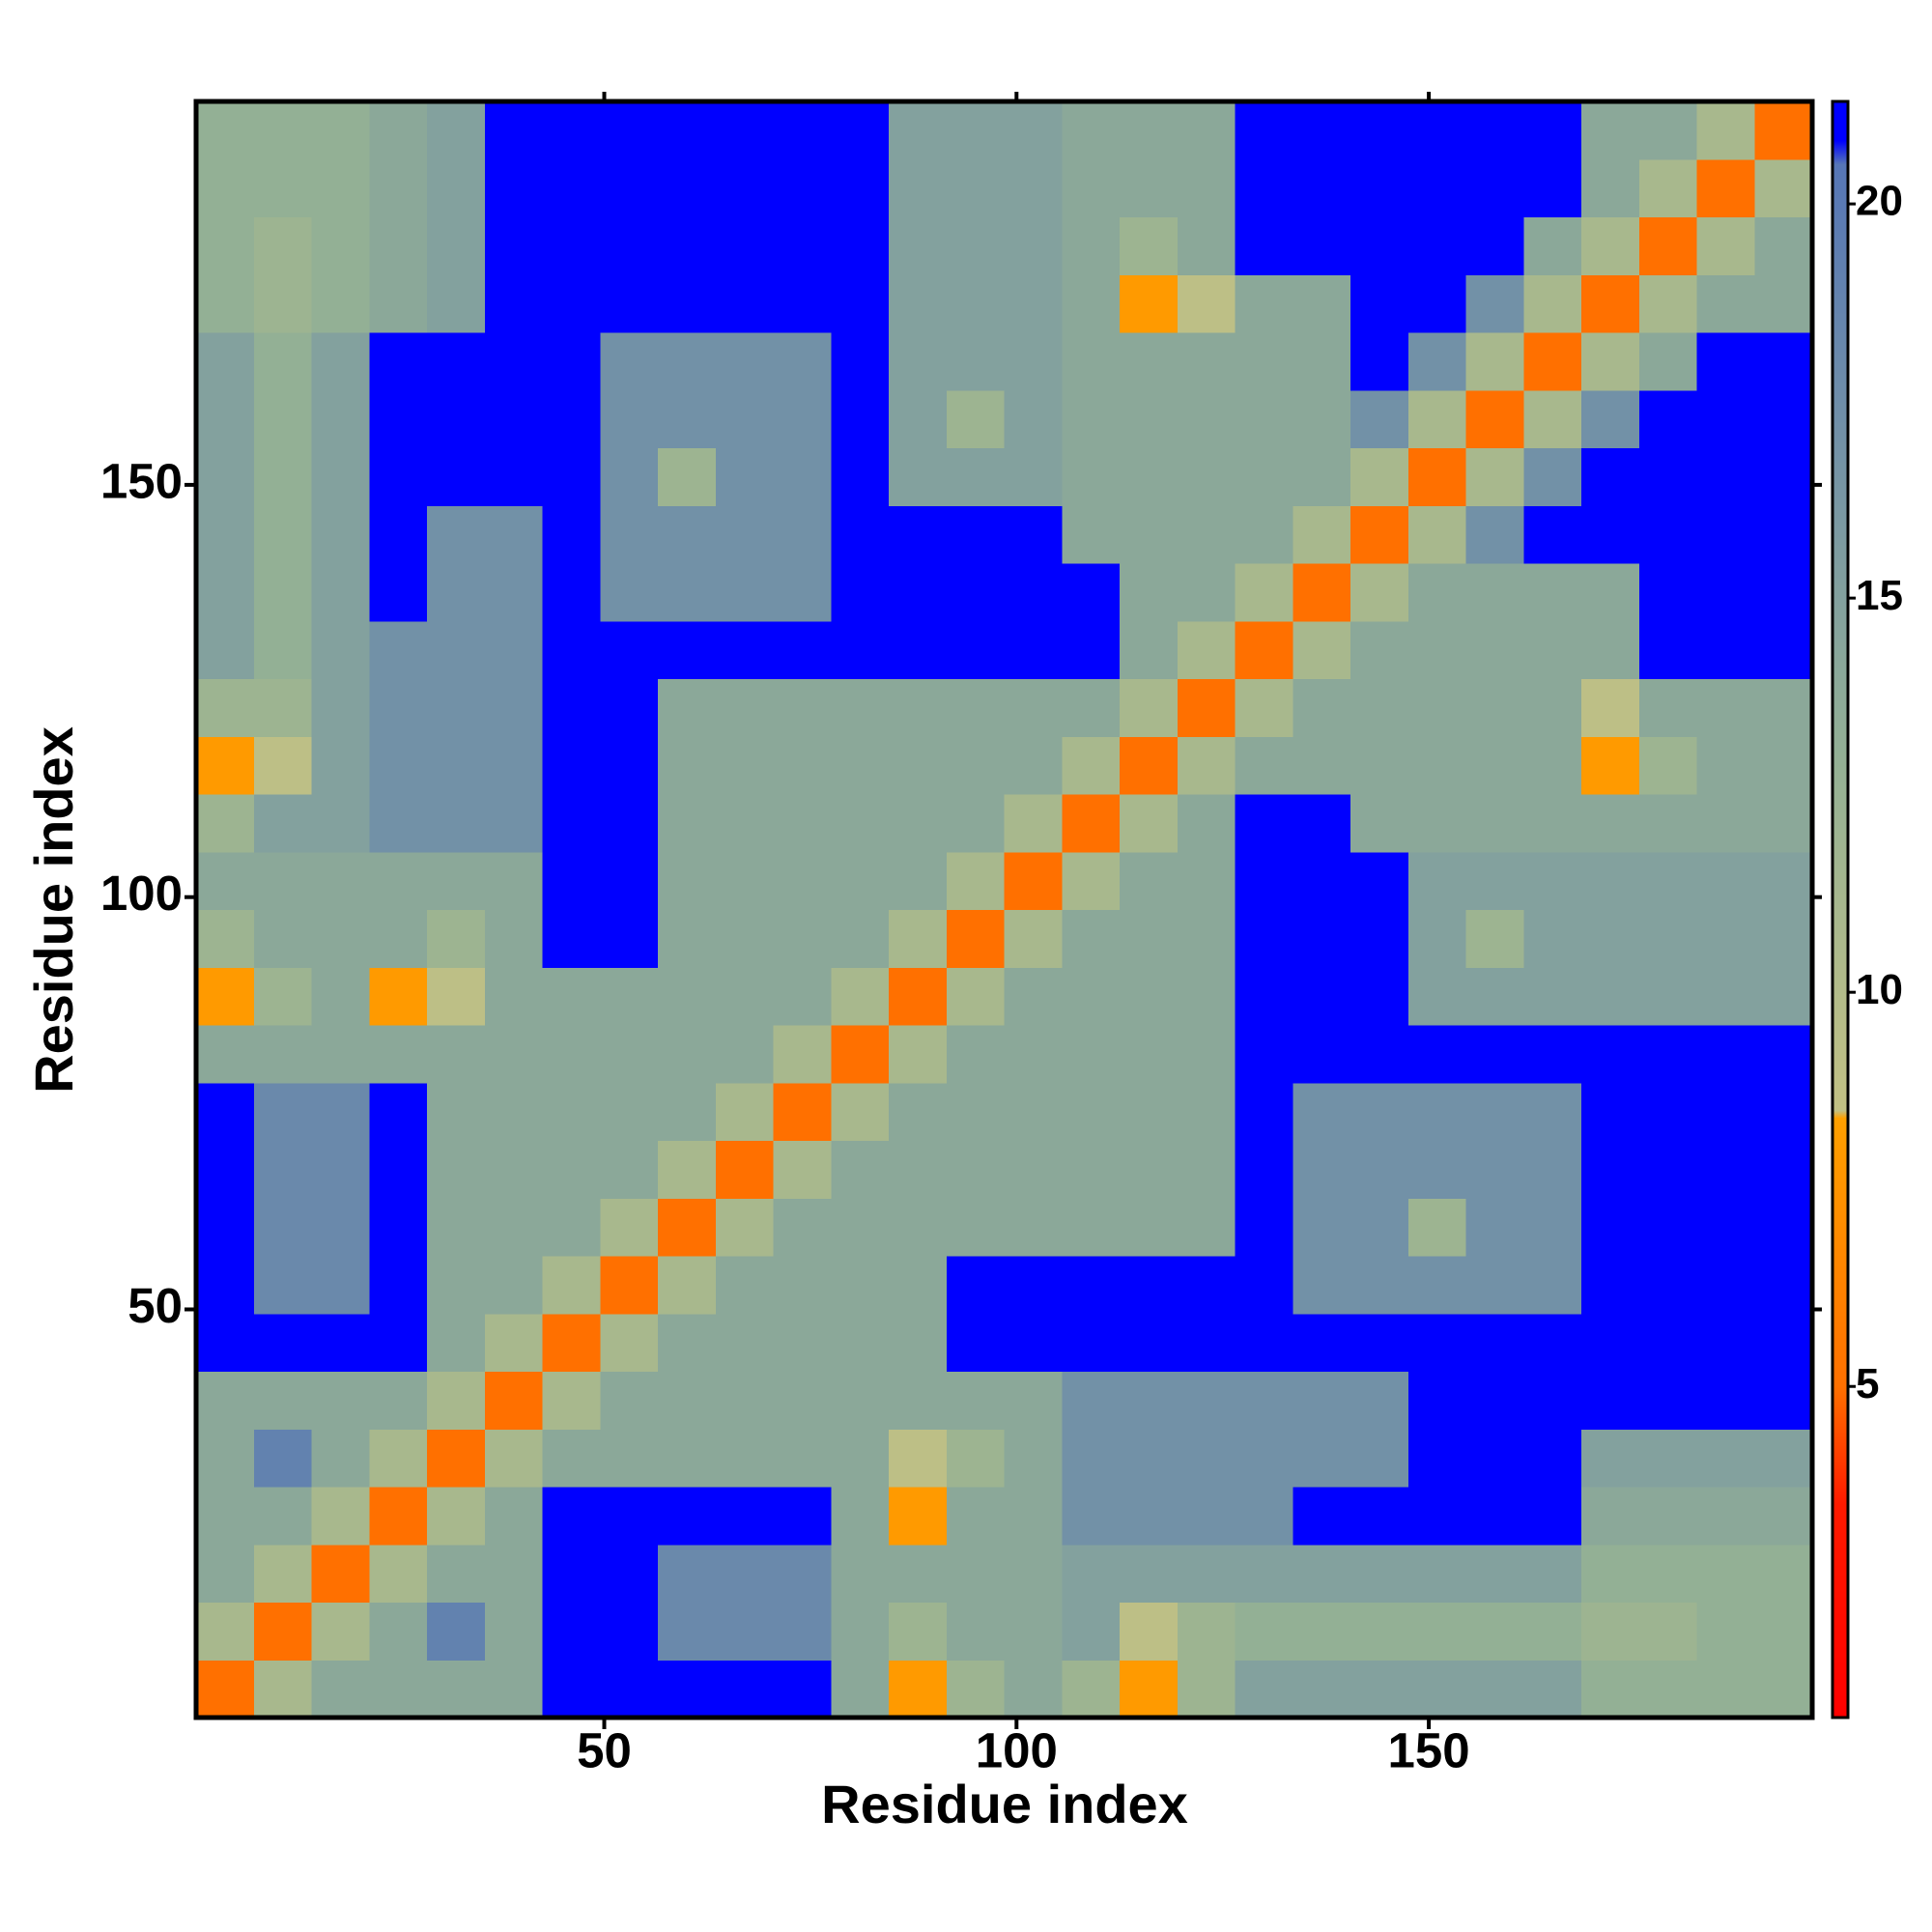  Describe the element at coordinates (1879, 989) in the screenshot. I see `colorbar-tick-label: 10` at that location.